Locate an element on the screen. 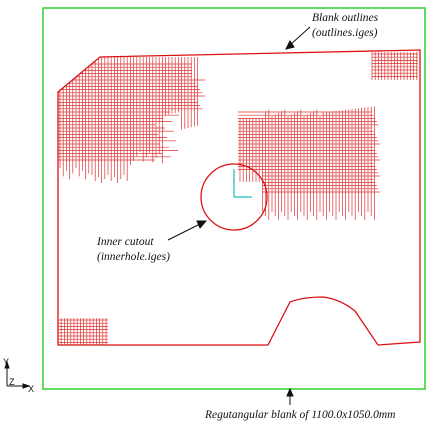 This screenshot has height=427, width=430. axis-y-label: Y is located at coordinates (6, 362).